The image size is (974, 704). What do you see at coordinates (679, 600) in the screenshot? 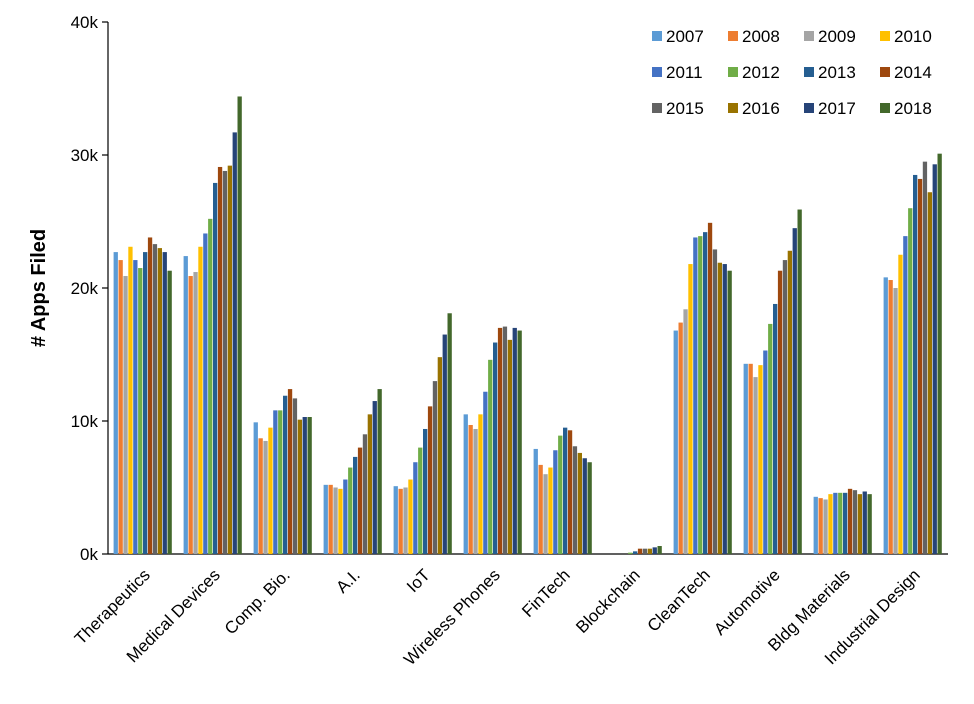
I see `x-tick-label: CleanTech` at bounding box center [679, 600].